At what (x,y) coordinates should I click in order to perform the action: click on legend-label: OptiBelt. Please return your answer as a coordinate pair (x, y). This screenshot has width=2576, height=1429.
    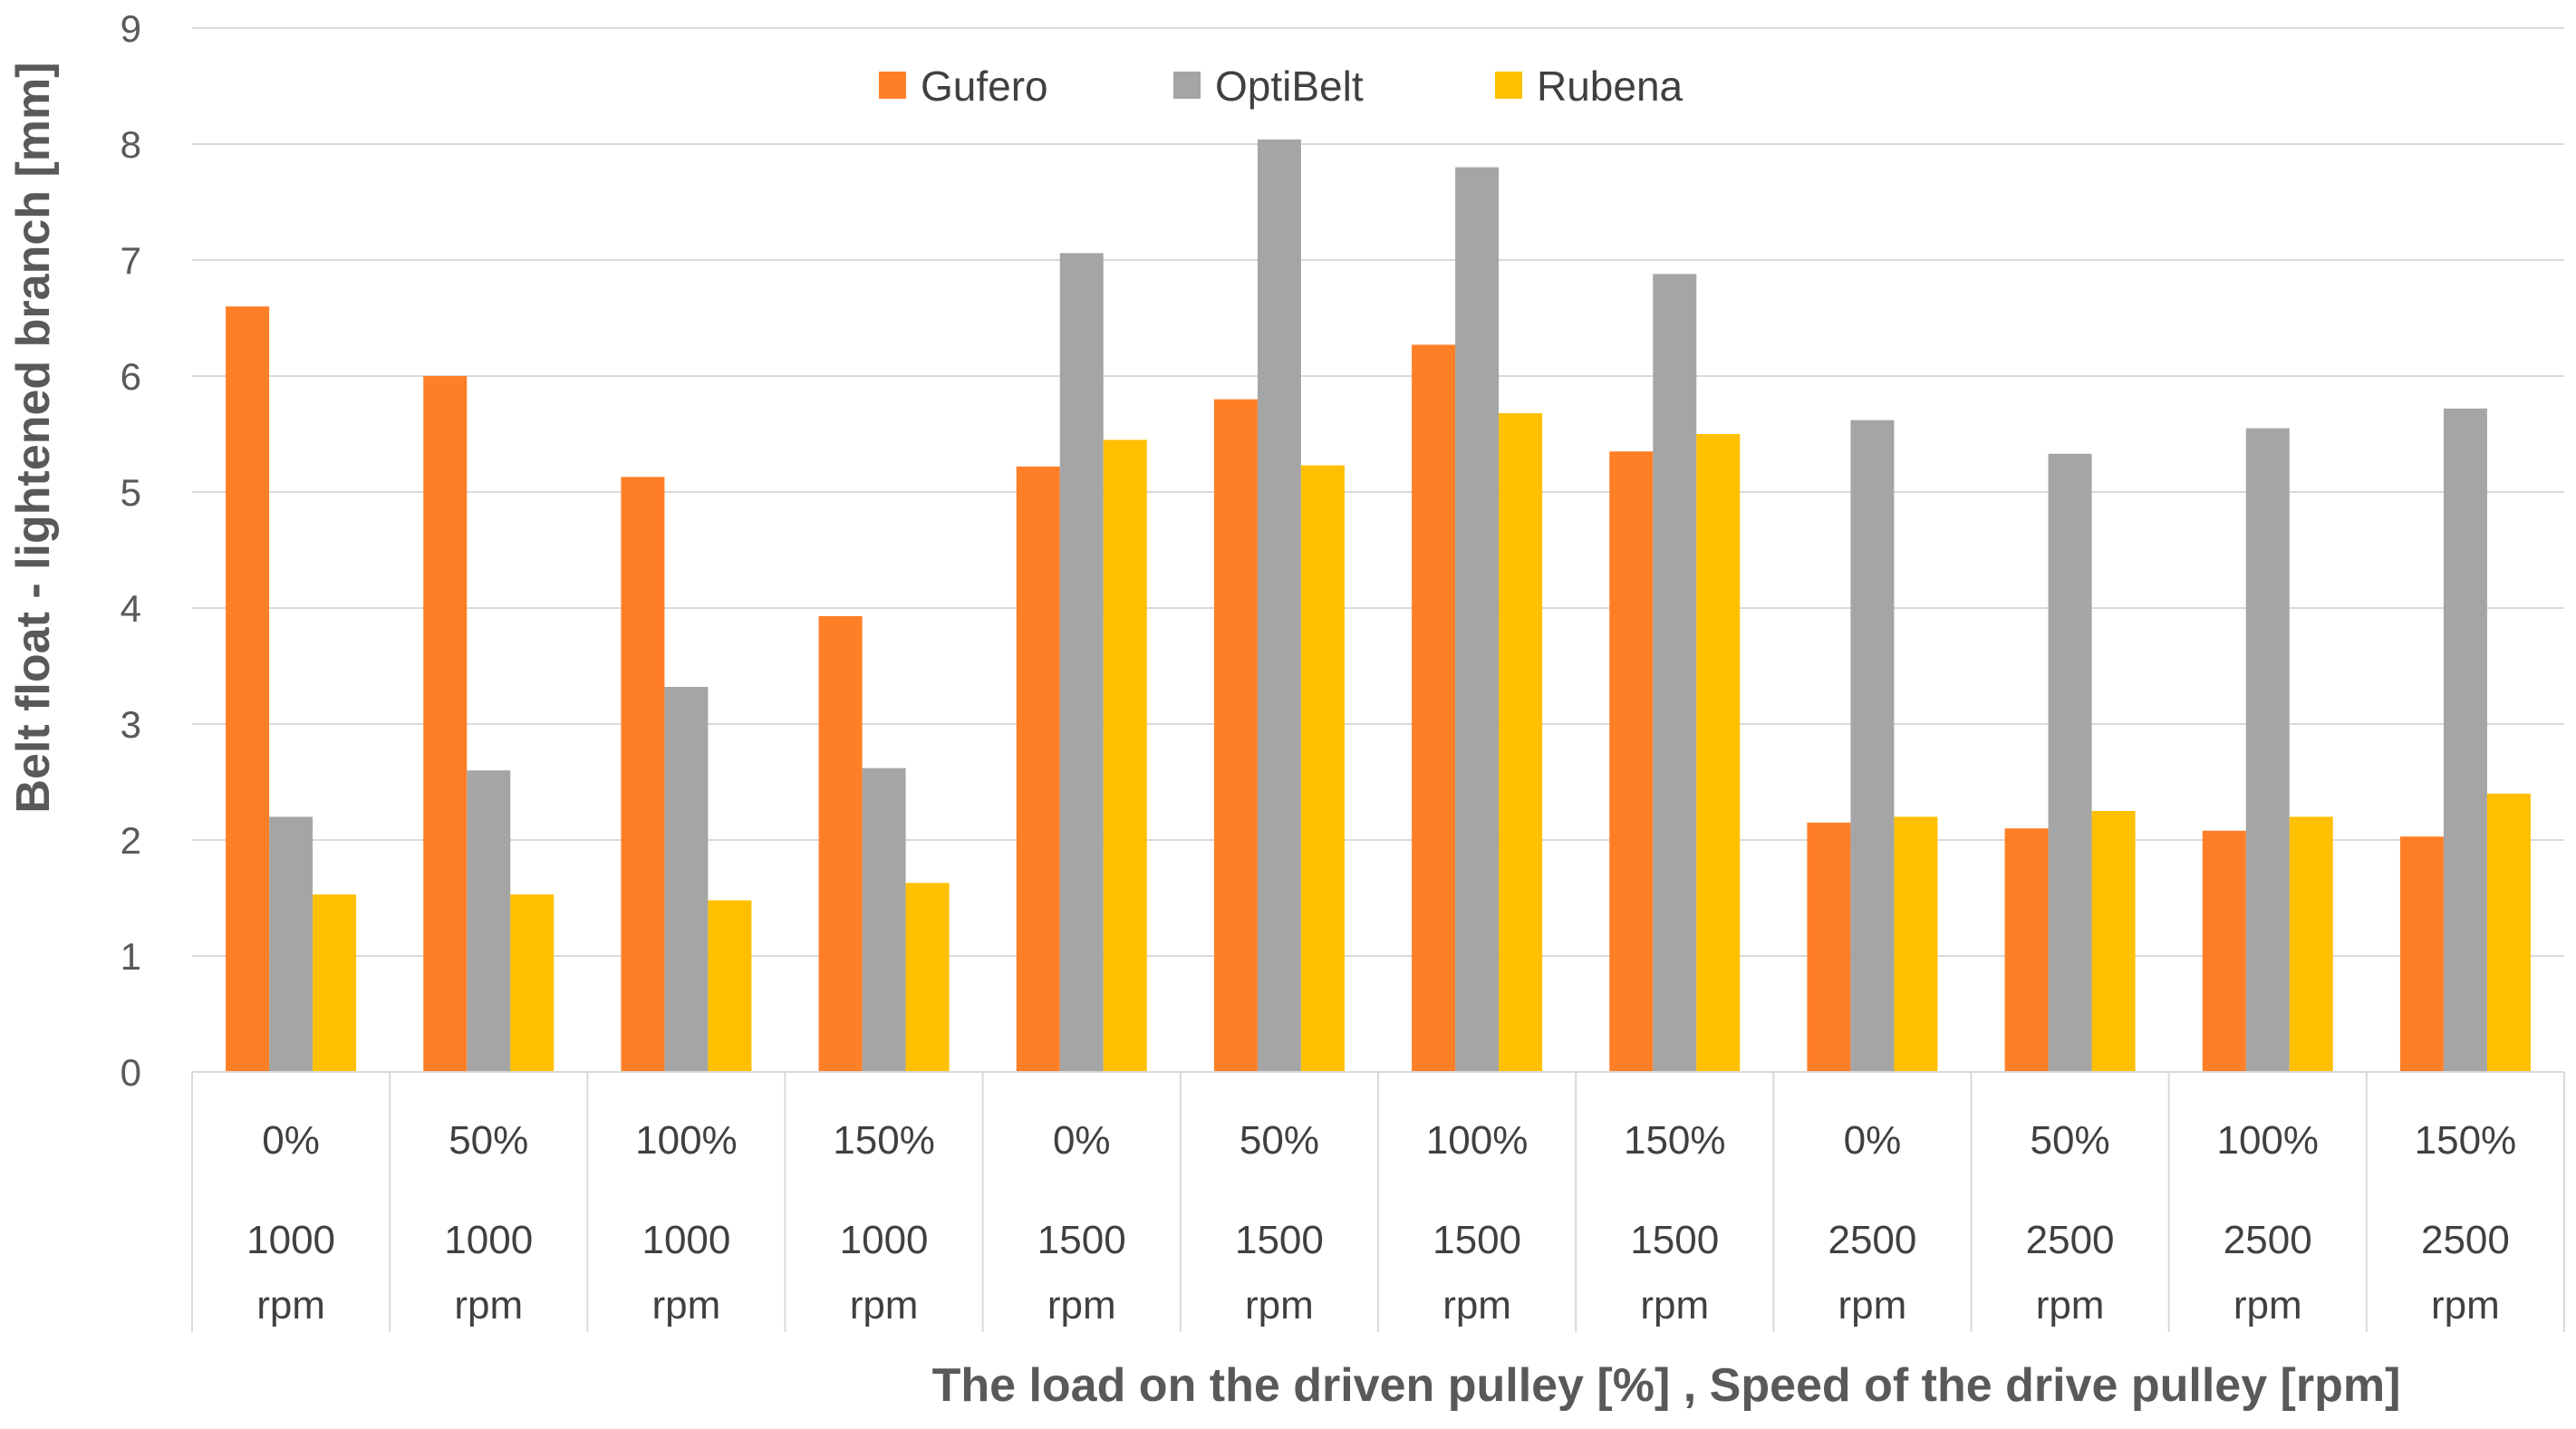
    Looking at the image, I should click on (1289, 86).